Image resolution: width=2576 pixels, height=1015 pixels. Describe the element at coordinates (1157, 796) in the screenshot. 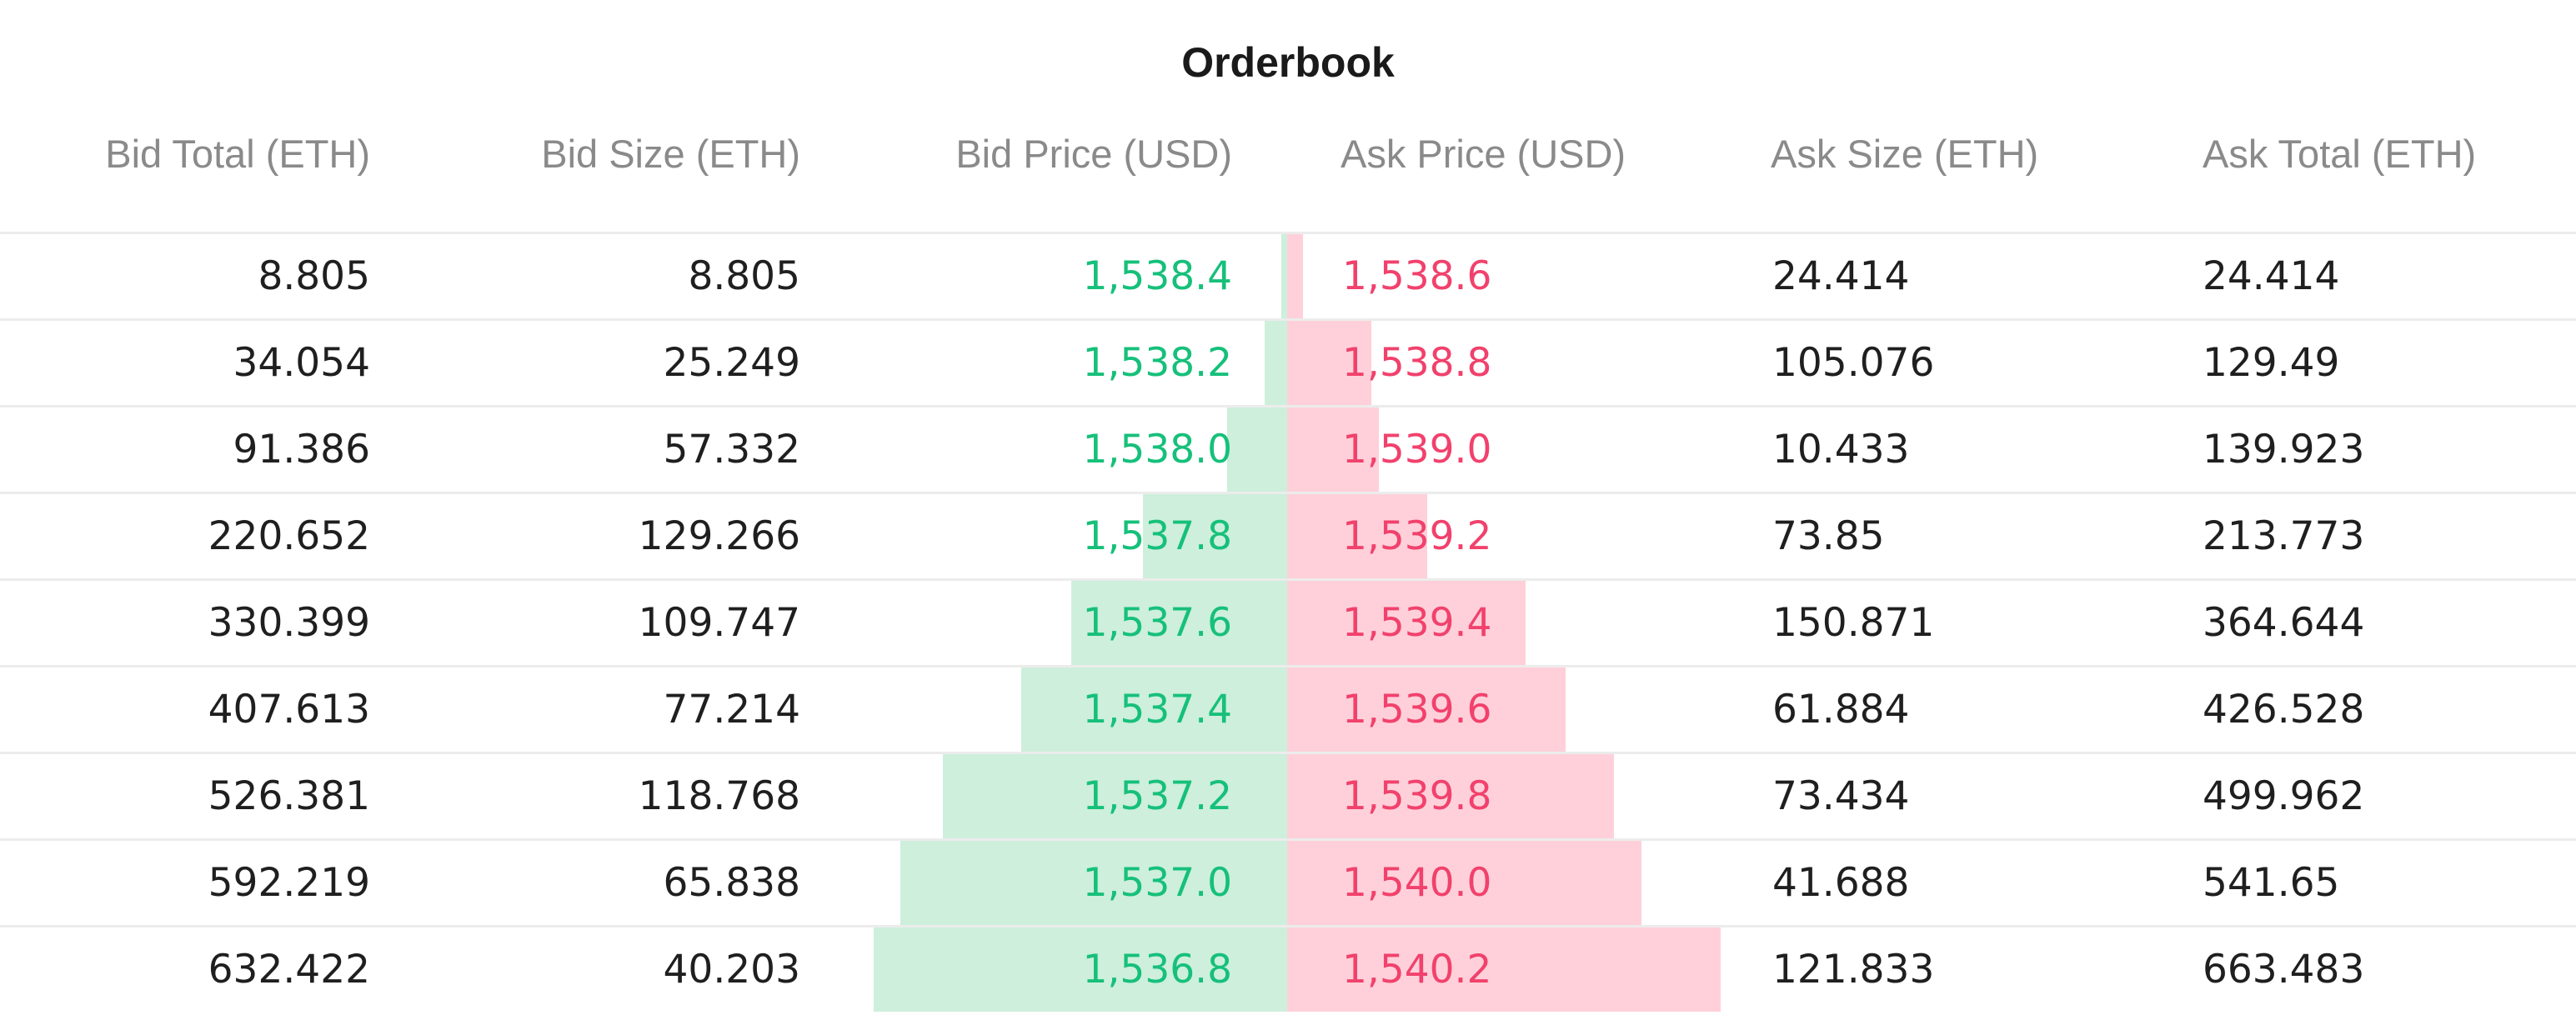

I see `bid-price-cell: 1,537.2` at that location.